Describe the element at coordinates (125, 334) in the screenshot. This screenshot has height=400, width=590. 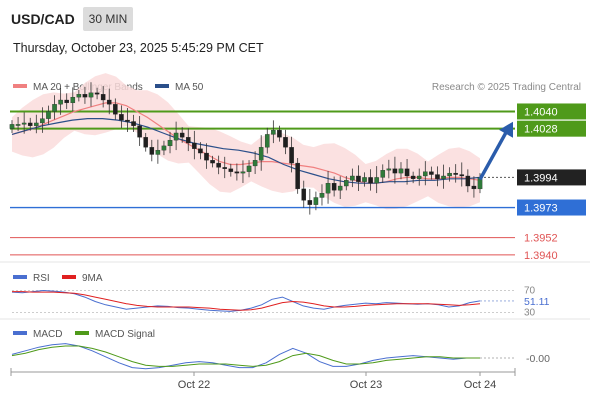
I see `macd-signal-legend-label: MACD Signal` at that location.